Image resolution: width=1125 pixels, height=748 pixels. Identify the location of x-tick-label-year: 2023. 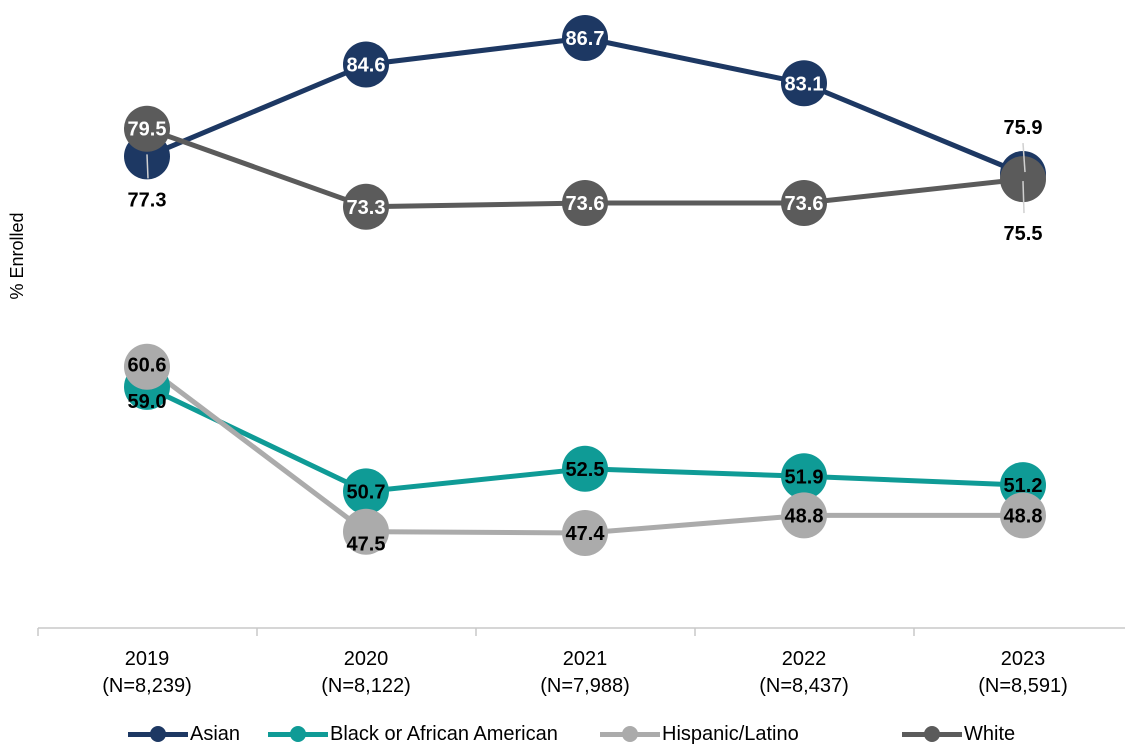
(1023, 659).